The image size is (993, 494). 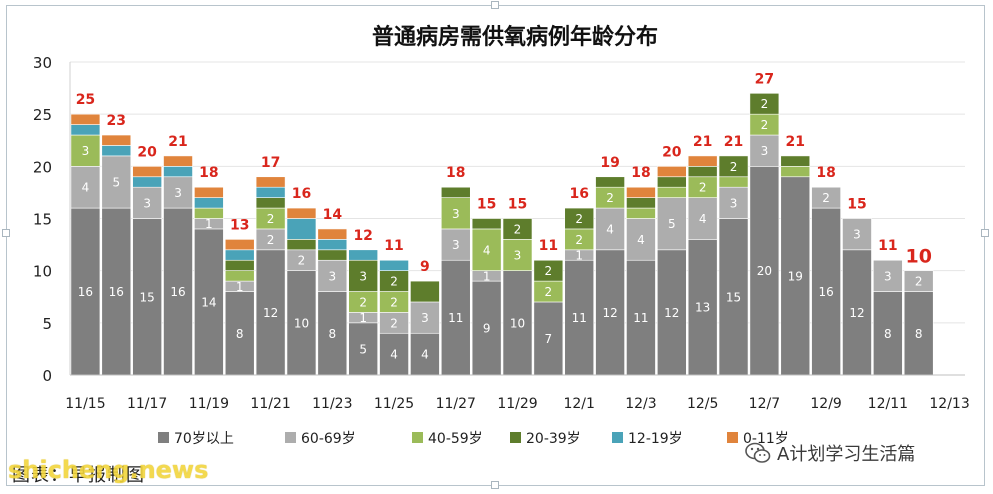 I want to click on legend: 70岁以上 60-69岁 40-59岁 20-39岁 12-19岁 0-11岁, so click(x=473, y=439).